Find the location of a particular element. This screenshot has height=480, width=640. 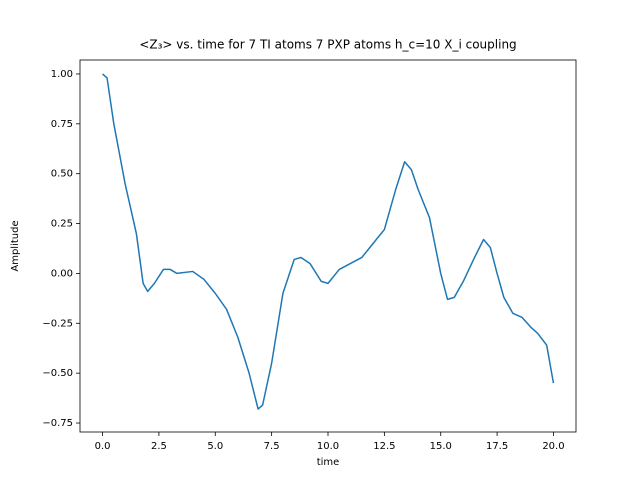

y-tick-label: 0.50 is located at coordinates (62, 174).